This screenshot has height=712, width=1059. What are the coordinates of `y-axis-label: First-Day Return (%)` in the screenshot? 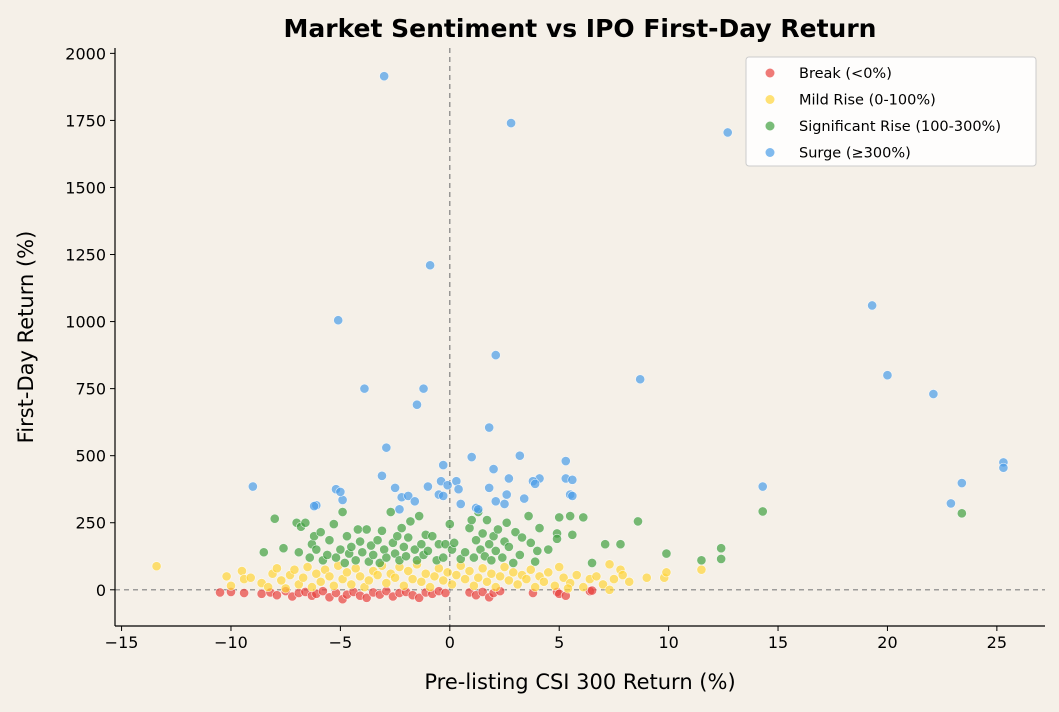 It's located at (26, 337).